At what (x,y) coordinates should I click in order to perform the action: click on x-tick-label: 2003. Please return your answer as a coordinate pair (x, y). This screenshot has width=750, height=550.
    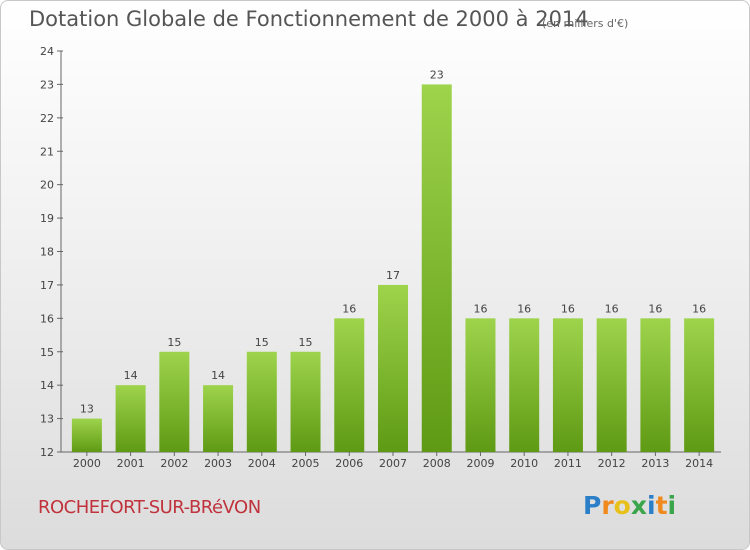
    Looking at the image, I should click on (218, 463).